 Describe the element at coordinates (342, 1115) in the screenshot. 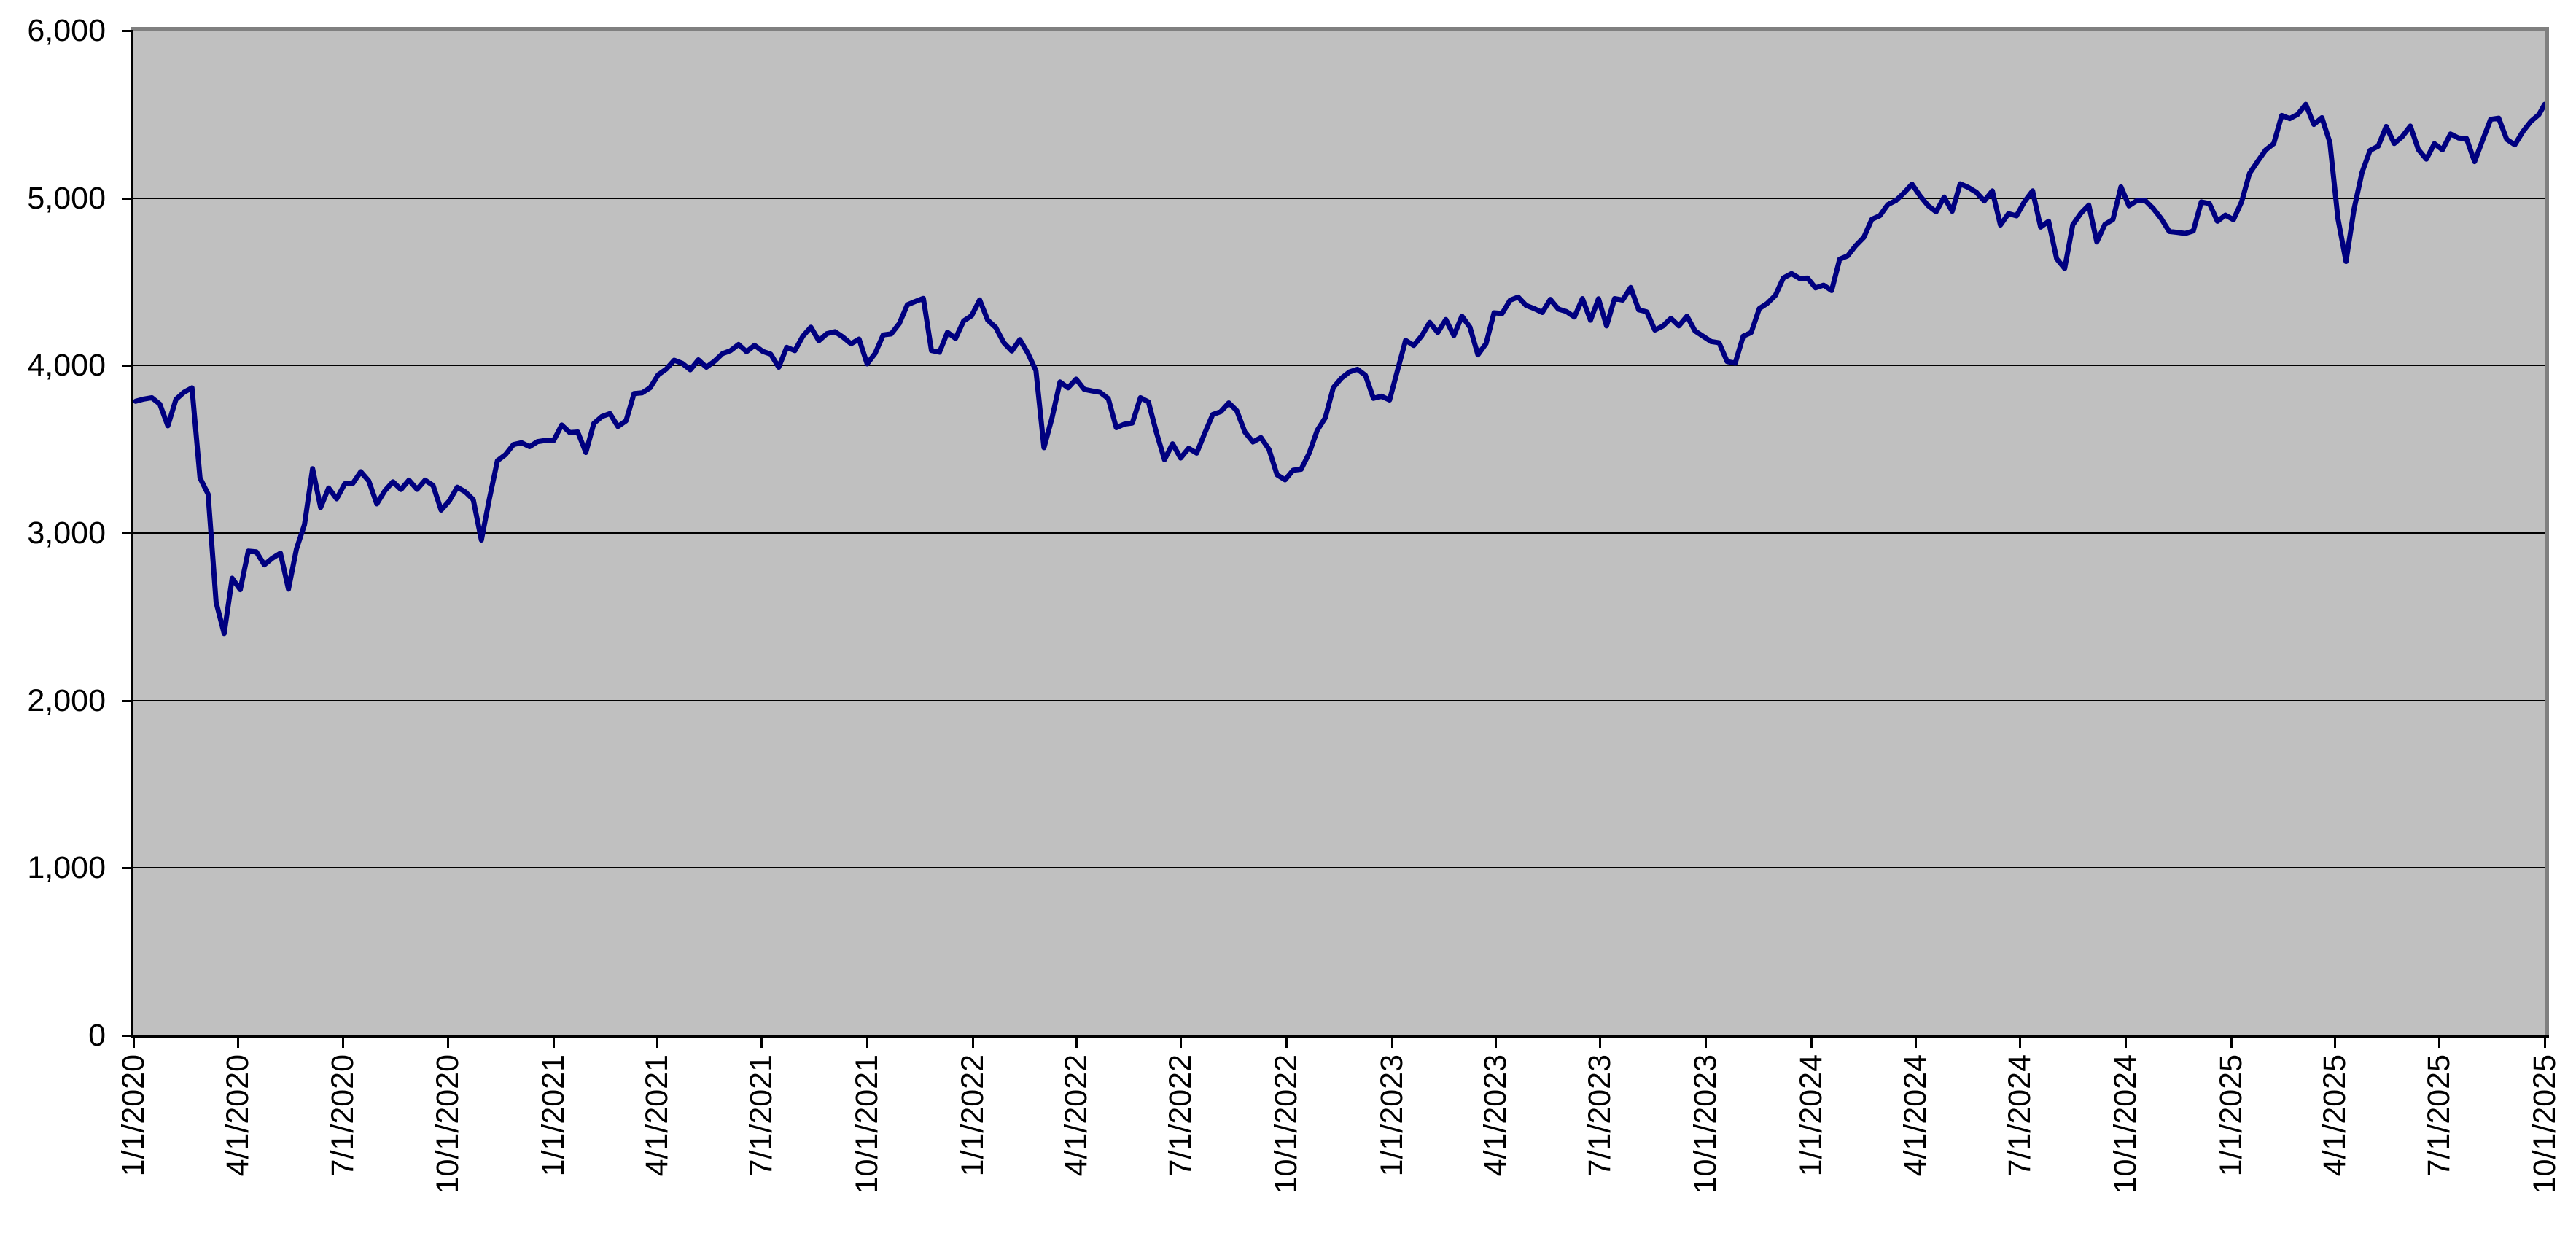

I see `x-tick-label: 7/1/2020` at that location.